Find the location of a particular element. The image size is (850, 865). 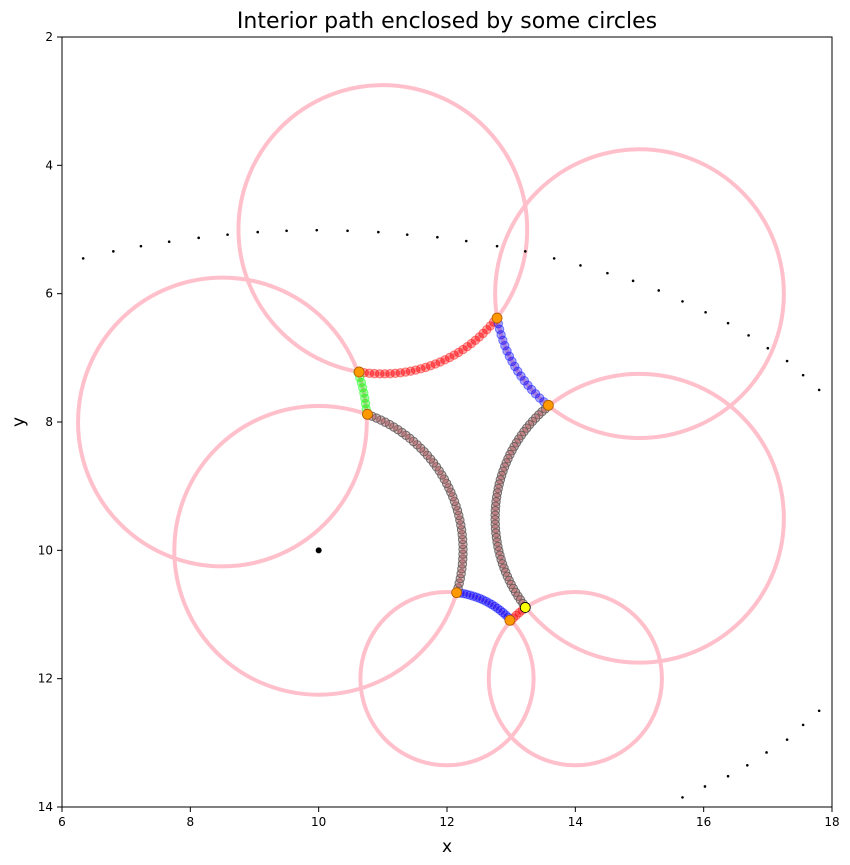

x-tick-label: 18 is located at coordinates (831, 822).